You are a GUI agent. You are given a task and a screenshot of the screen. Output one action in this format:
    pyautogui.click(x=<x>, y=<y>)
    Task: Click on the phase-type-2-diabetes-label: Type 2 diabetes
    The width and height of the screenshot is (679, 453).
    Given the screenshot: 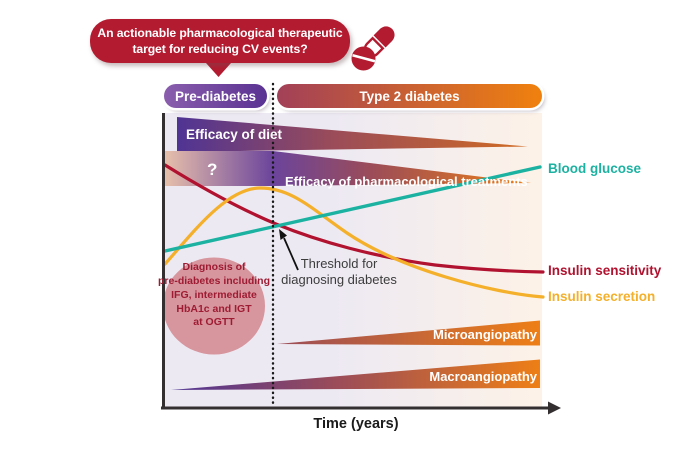 What is the action you would take?
    pyautogui.click(x=409, y=96)
    